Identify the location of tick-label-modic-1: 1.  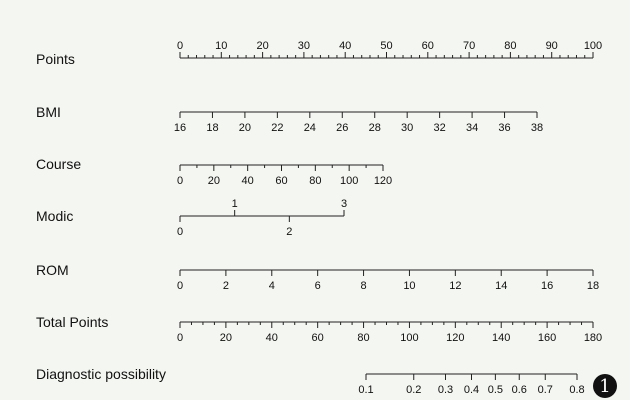
(235, 204).